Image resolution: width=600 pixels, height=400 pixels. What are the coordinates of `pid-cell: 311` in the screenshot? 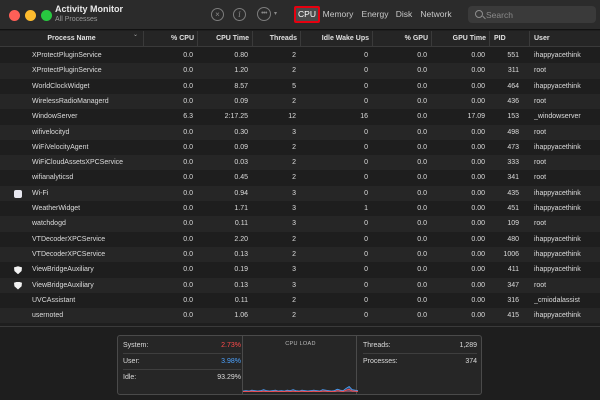 It's located at (513, 71).